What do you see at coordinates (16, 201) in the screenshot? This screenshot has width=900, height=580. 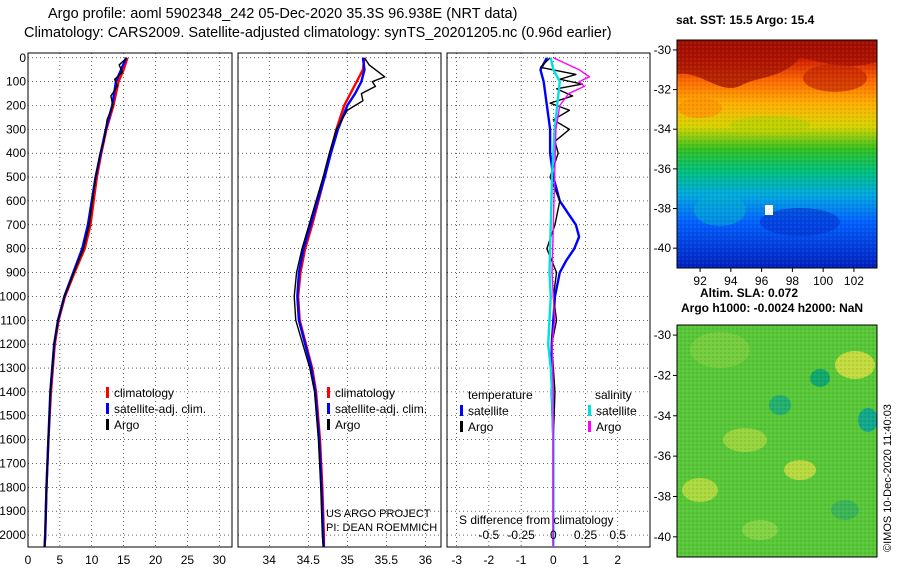 I see `y-tick-label: 600` at bounding box center [16, 201].